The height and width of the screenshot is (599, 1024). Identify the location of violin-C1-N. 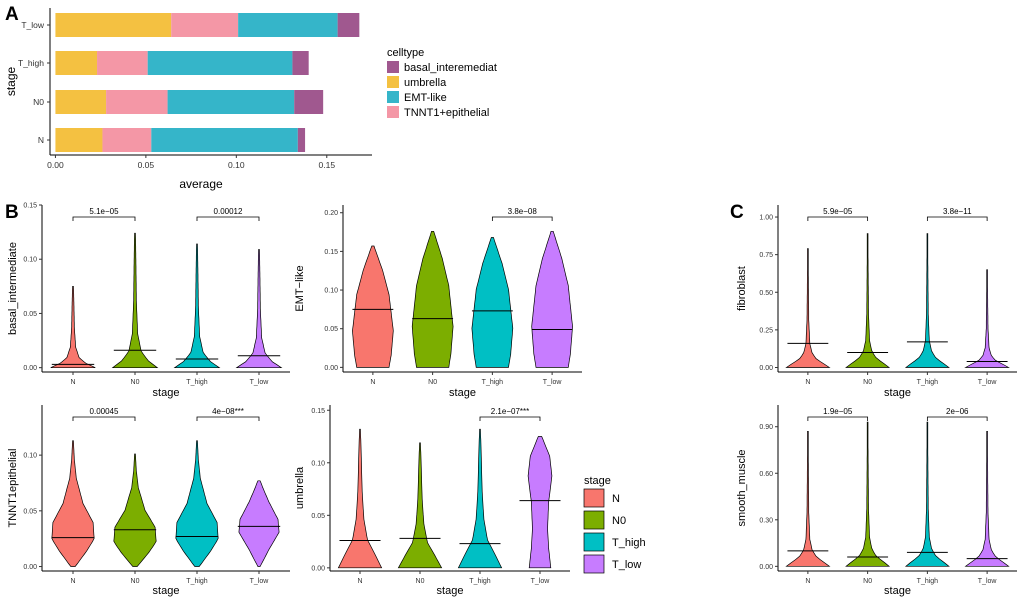
(808, 308).